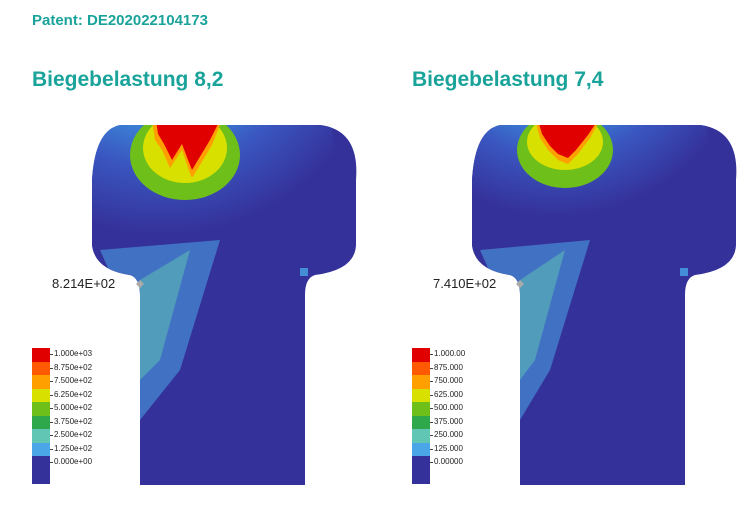  I want to click on panel-title-right: Biegebelastung 7,4, so click(508, 79).